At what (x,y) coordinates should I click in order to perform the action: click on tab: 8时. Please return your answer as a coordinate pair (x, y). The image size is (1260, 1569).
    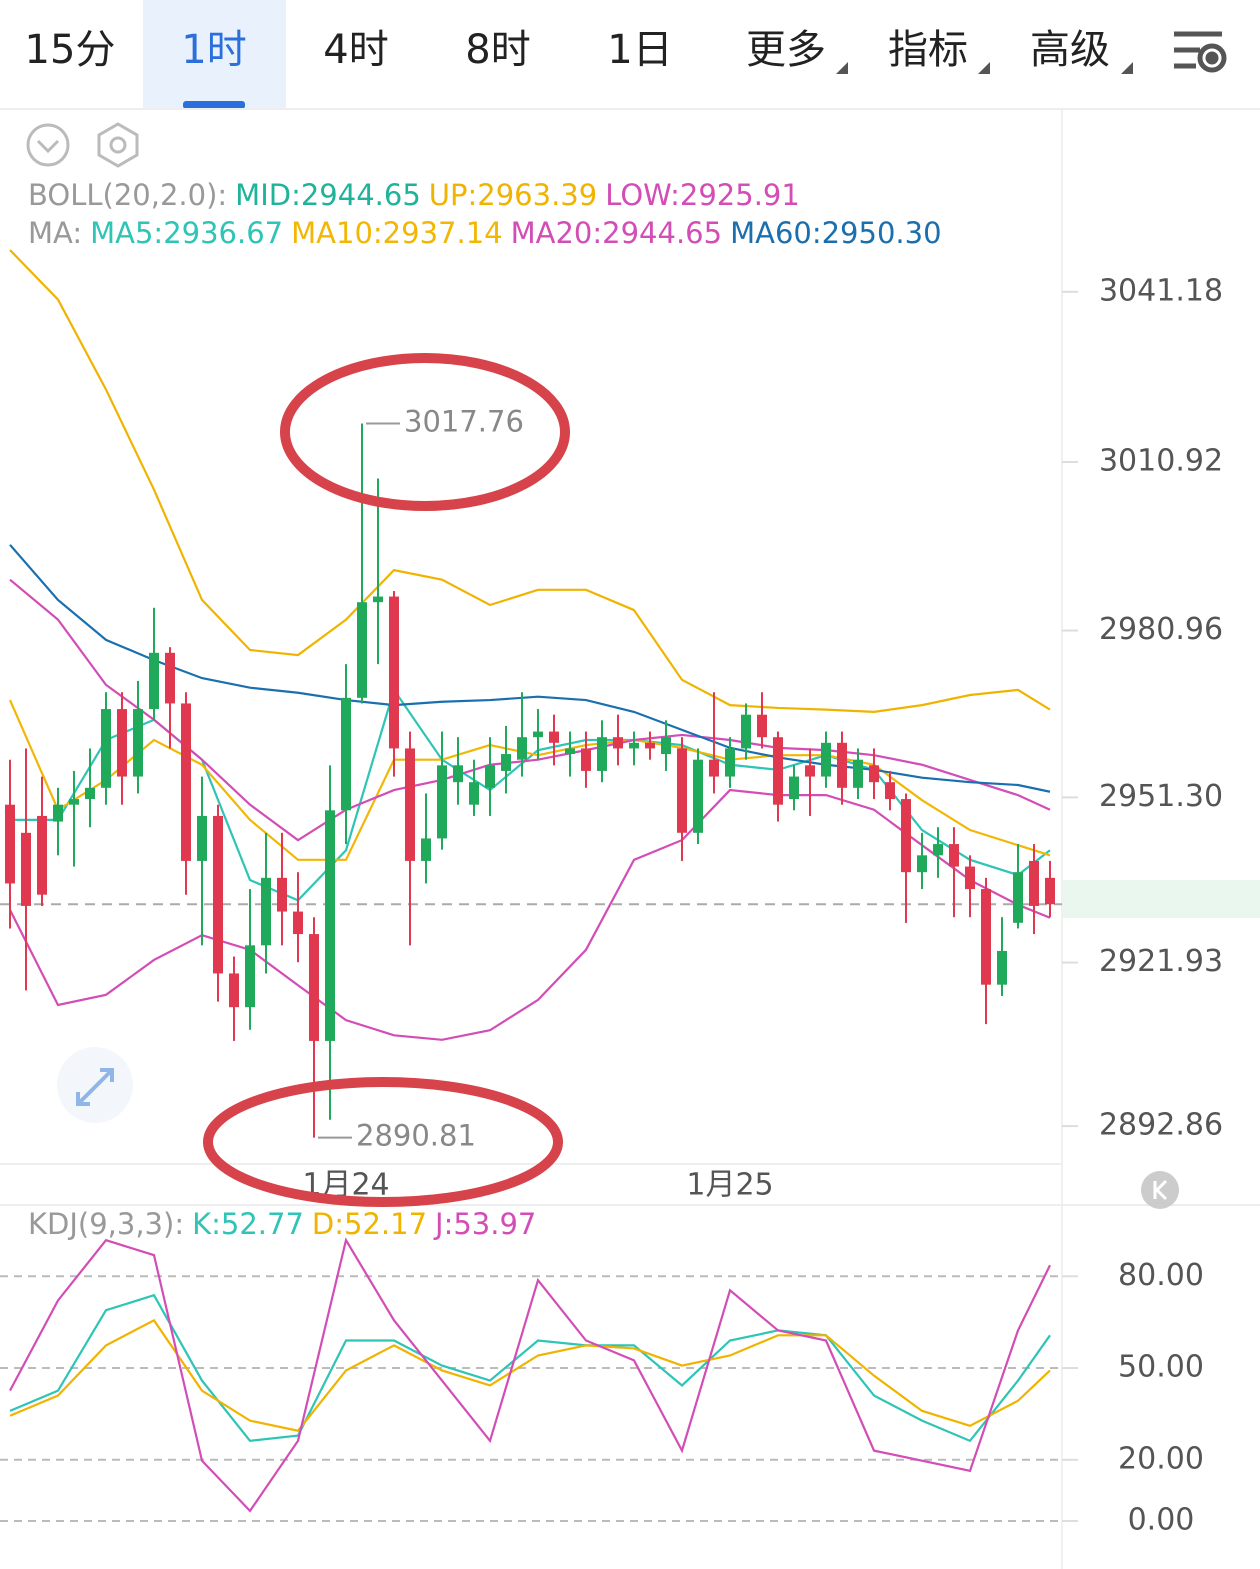
    Looking at the image, I should click on (497, 50).